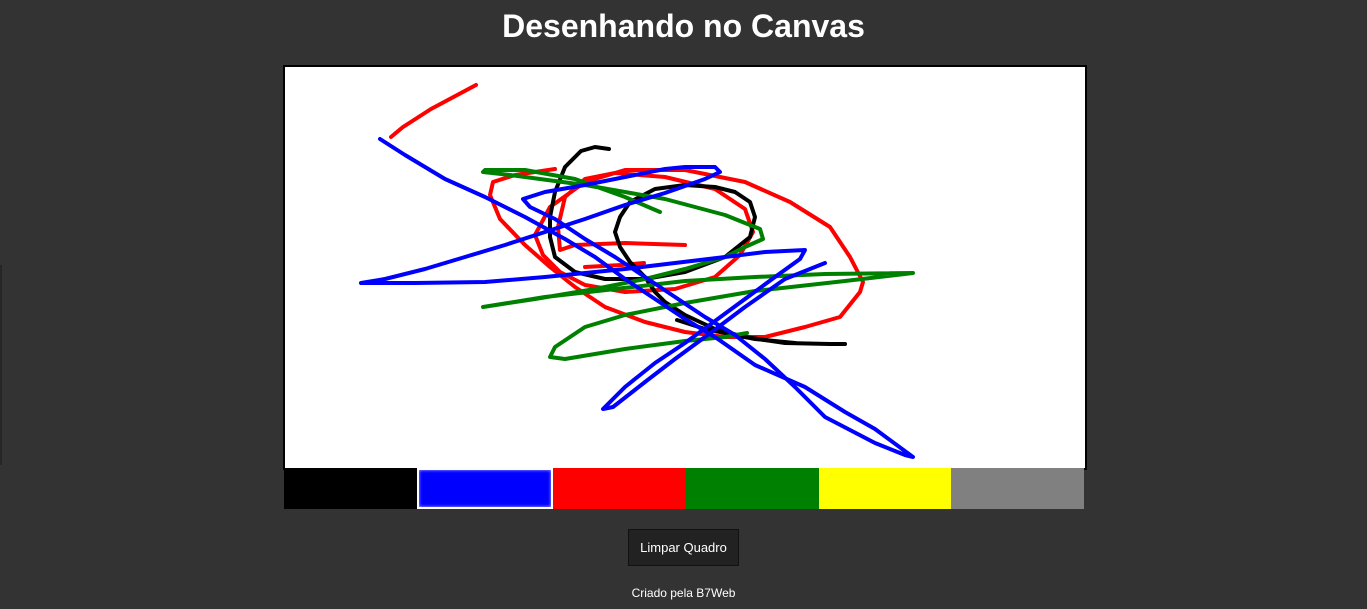 This screenshot has height=609, width=1367. What do you see at coordinates (885, 488) in the screenshot?
I see `color-swatch-yellow` at bounding box center [885, 488].